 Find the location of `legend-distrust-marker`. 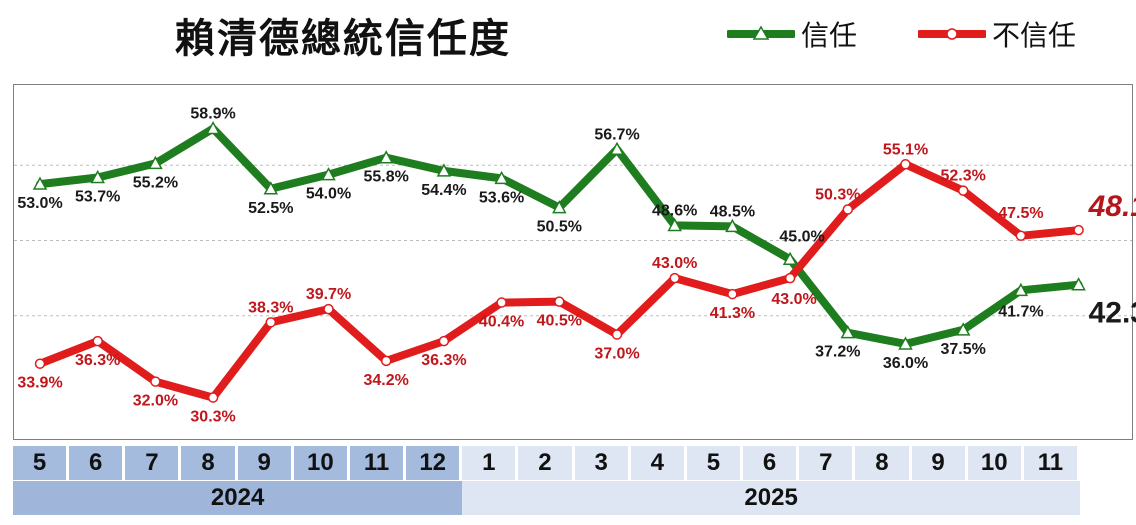

legend-distrust-marker is located at coordinates (952, 34).